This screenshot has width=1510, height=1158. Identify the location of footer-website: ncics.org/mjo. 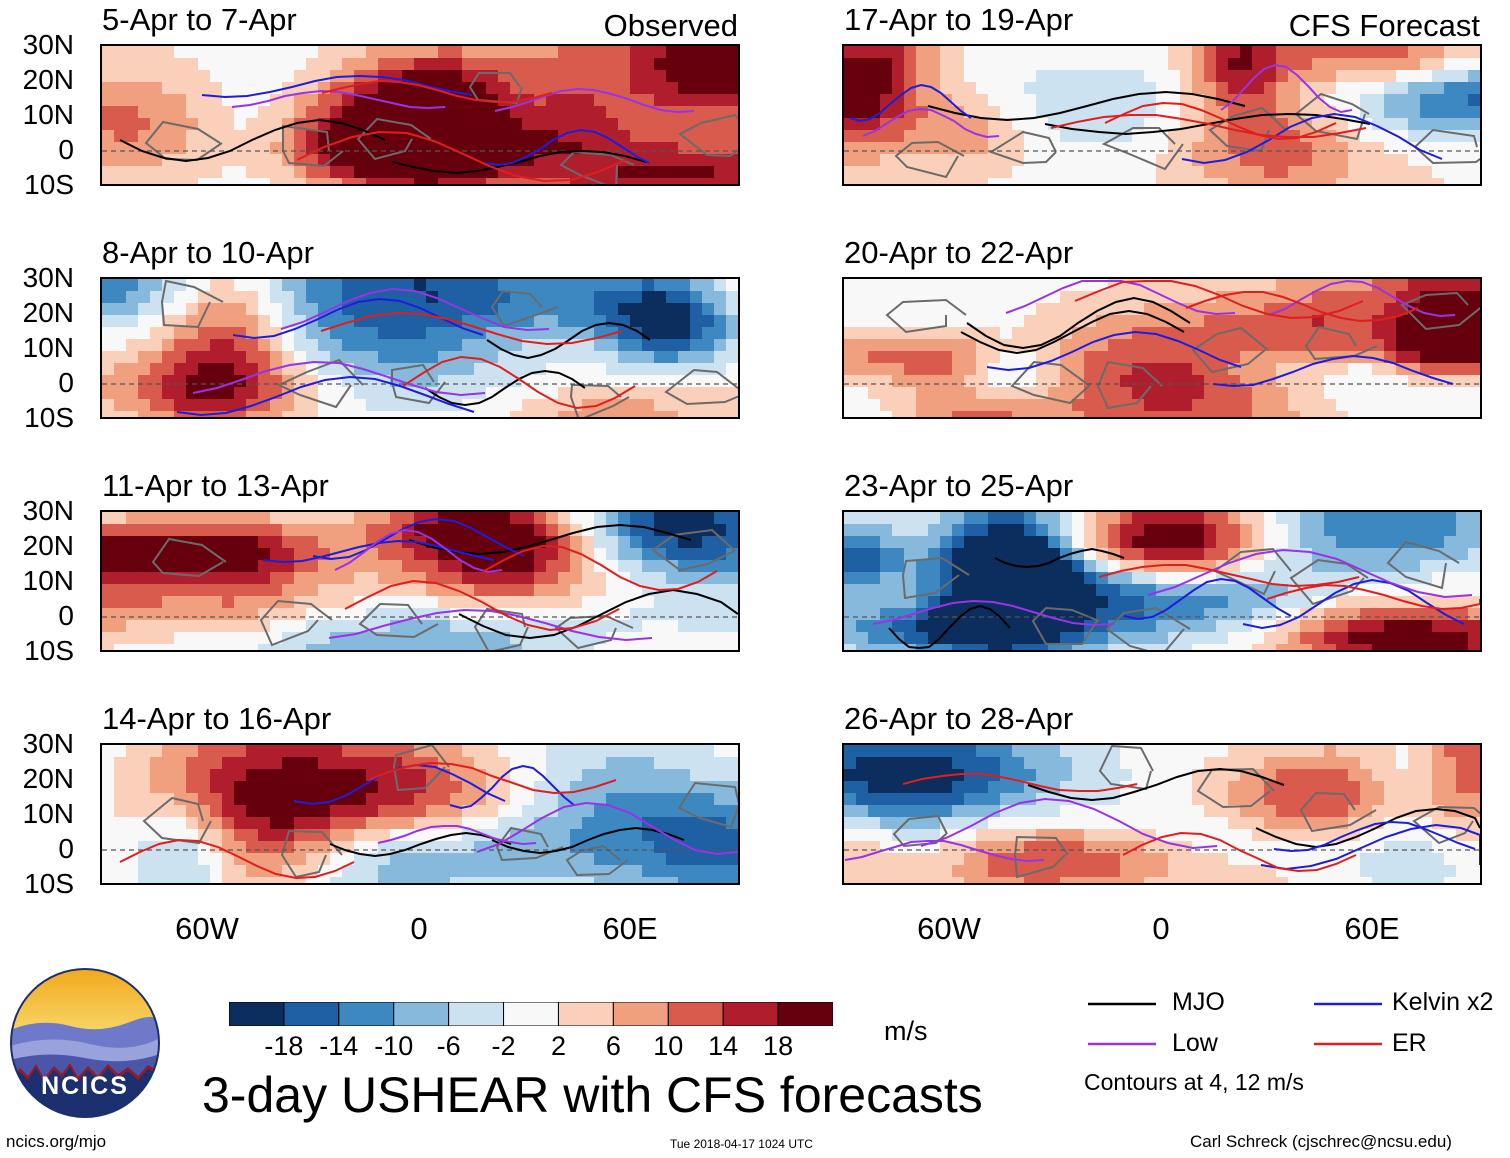
(56, 1141).